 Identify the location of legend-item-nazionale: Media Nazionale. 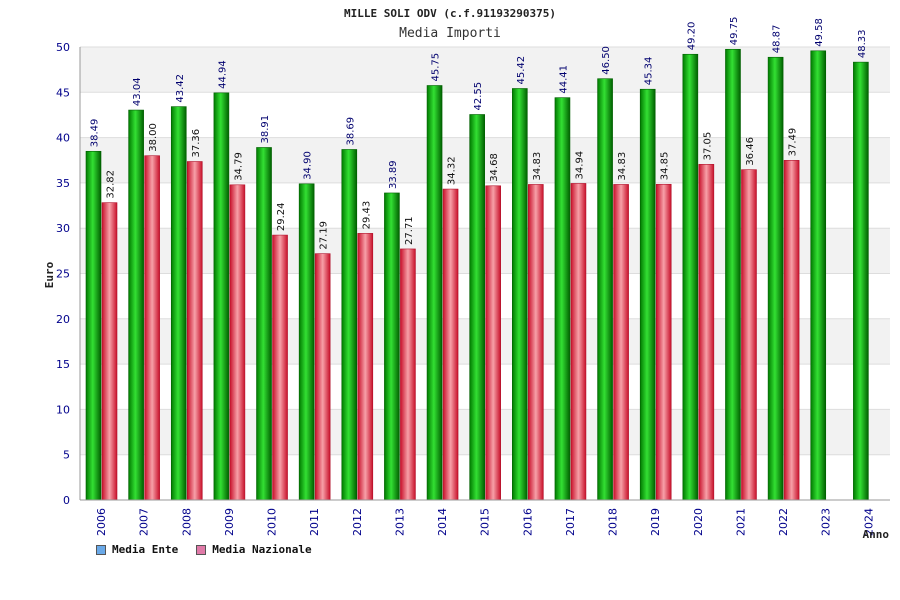
(254, 549).